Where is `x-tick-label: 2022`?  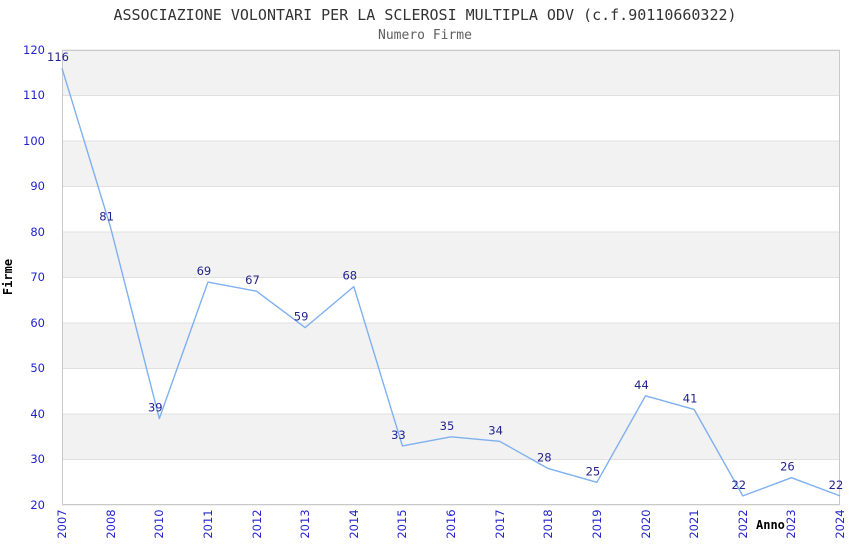
x-tick-label: 2022 is located at coordinates (742, 524).